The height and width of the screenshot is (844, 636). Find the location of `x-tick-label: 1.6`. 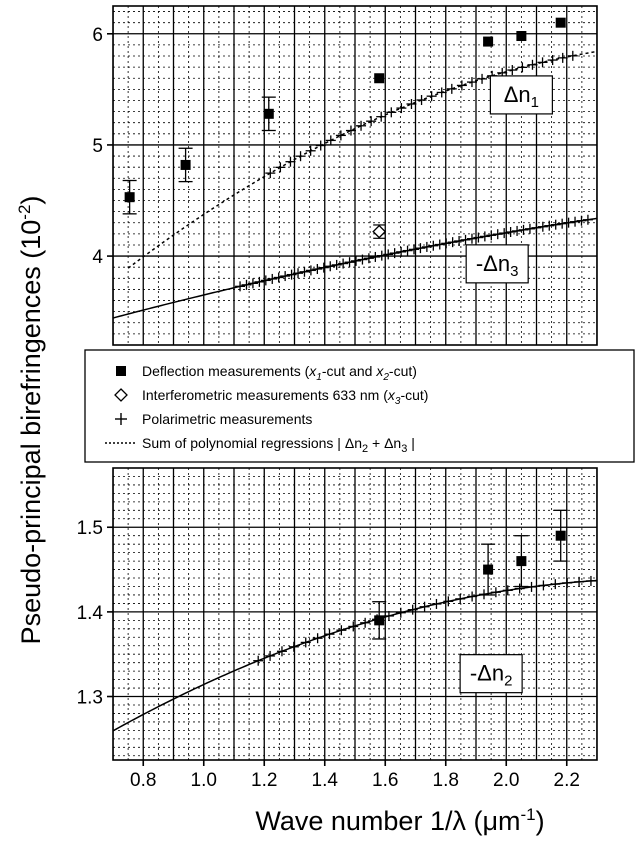

x-tick-label: 1.6 is located at coordinates (385, 780).